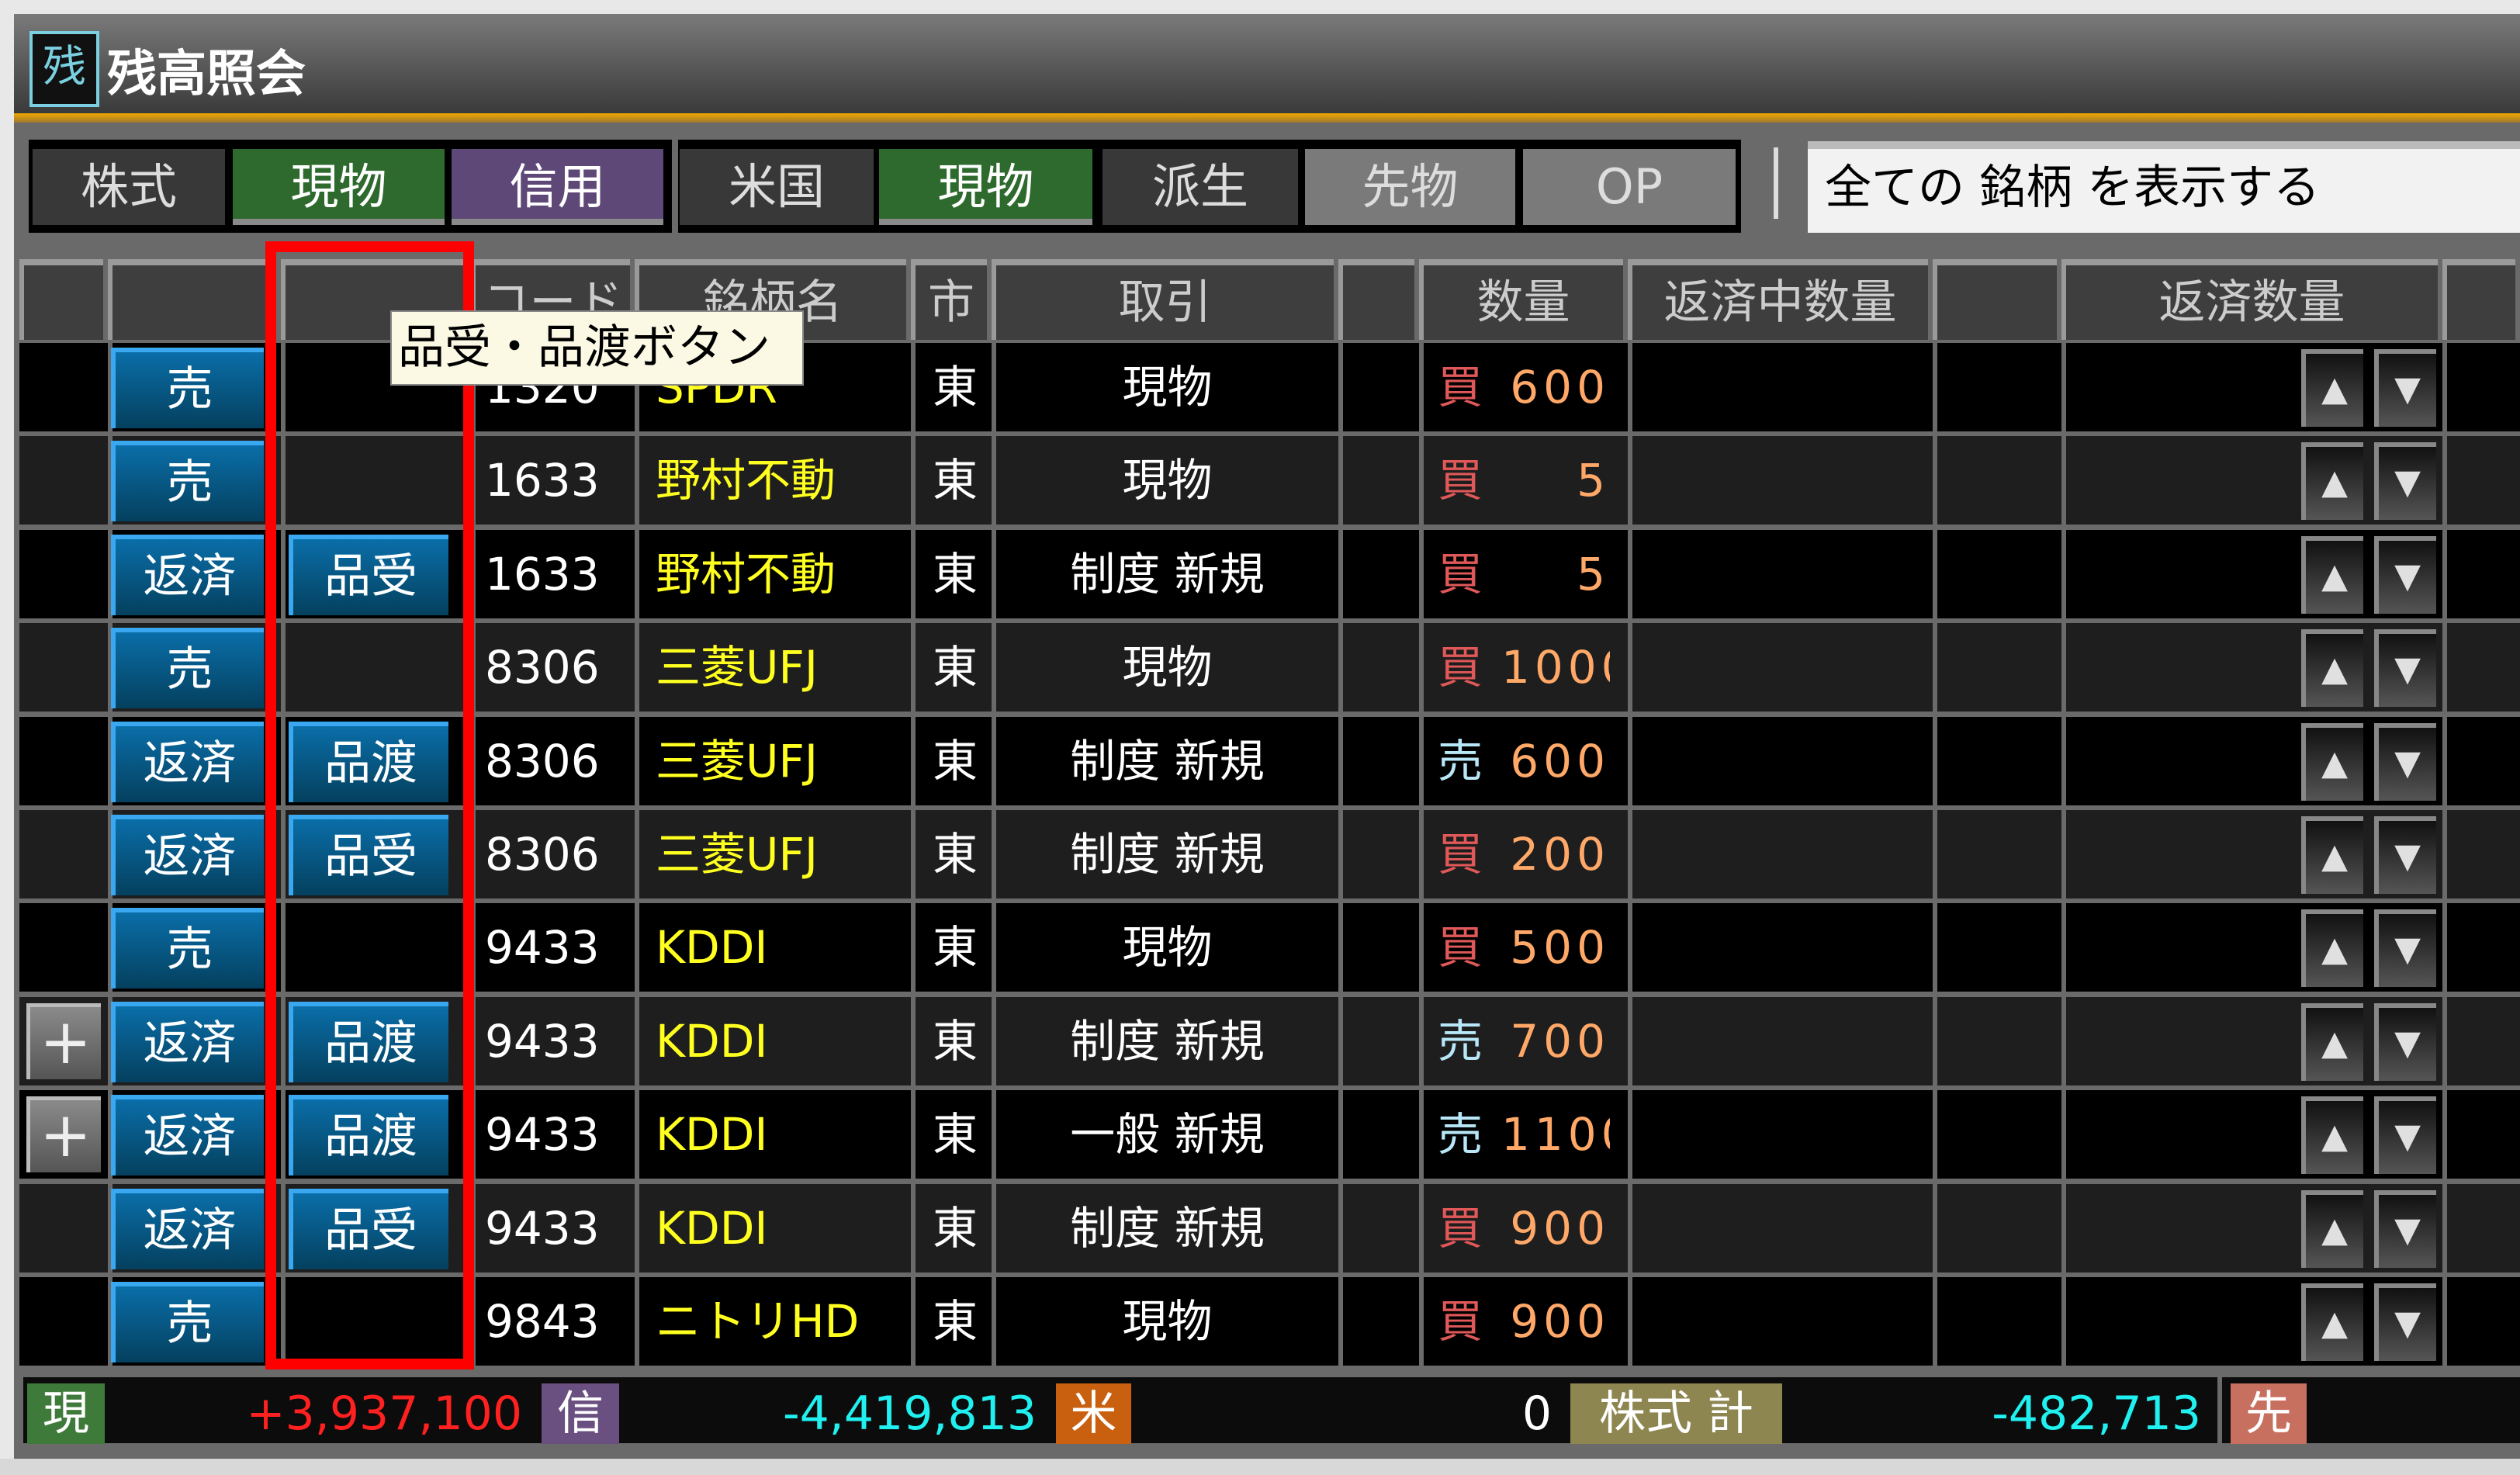 The image size is (2520, 1475). Describe the element at coordinates (1593, 574) in the screenshot. I see `qty-cell: 5` at that location.